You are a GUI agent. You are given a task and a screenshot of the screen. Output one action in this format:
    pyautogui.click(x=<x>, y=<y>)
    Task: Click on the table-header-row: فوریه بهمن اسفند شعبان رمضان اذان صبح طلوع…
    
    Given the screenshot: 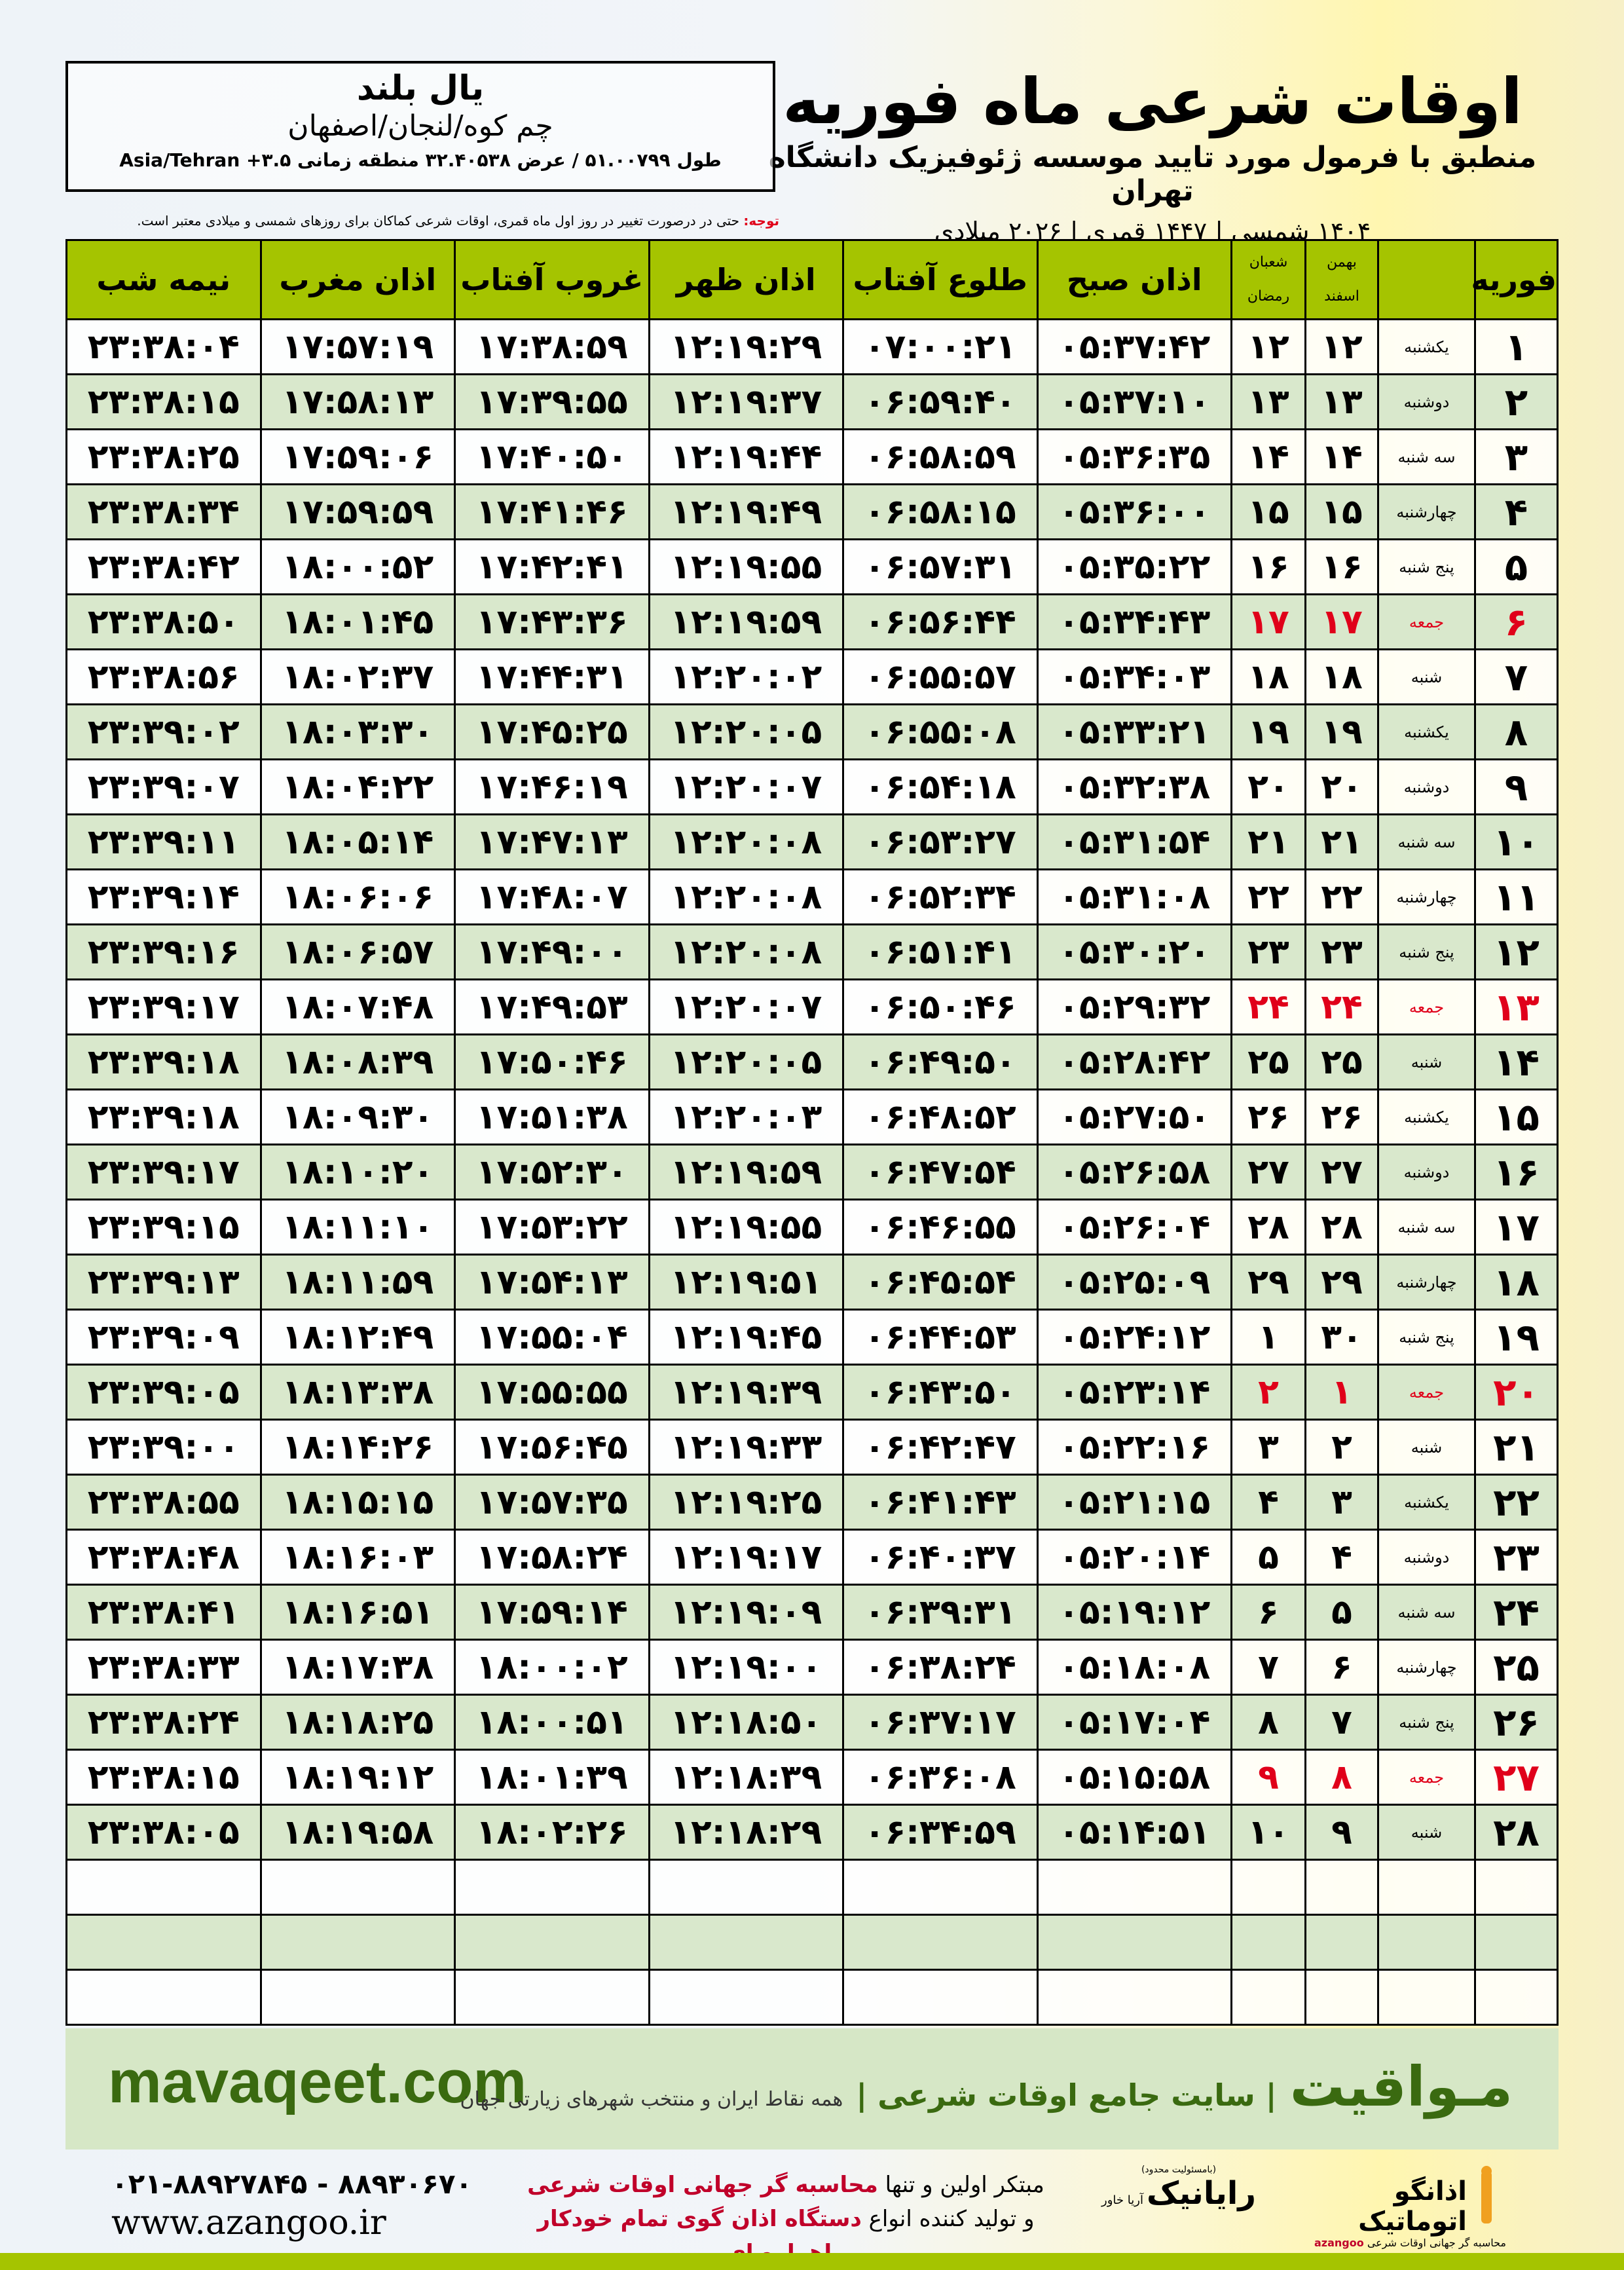 What is the action you would take?
    pyautogui.click(x=812, y=279)
    